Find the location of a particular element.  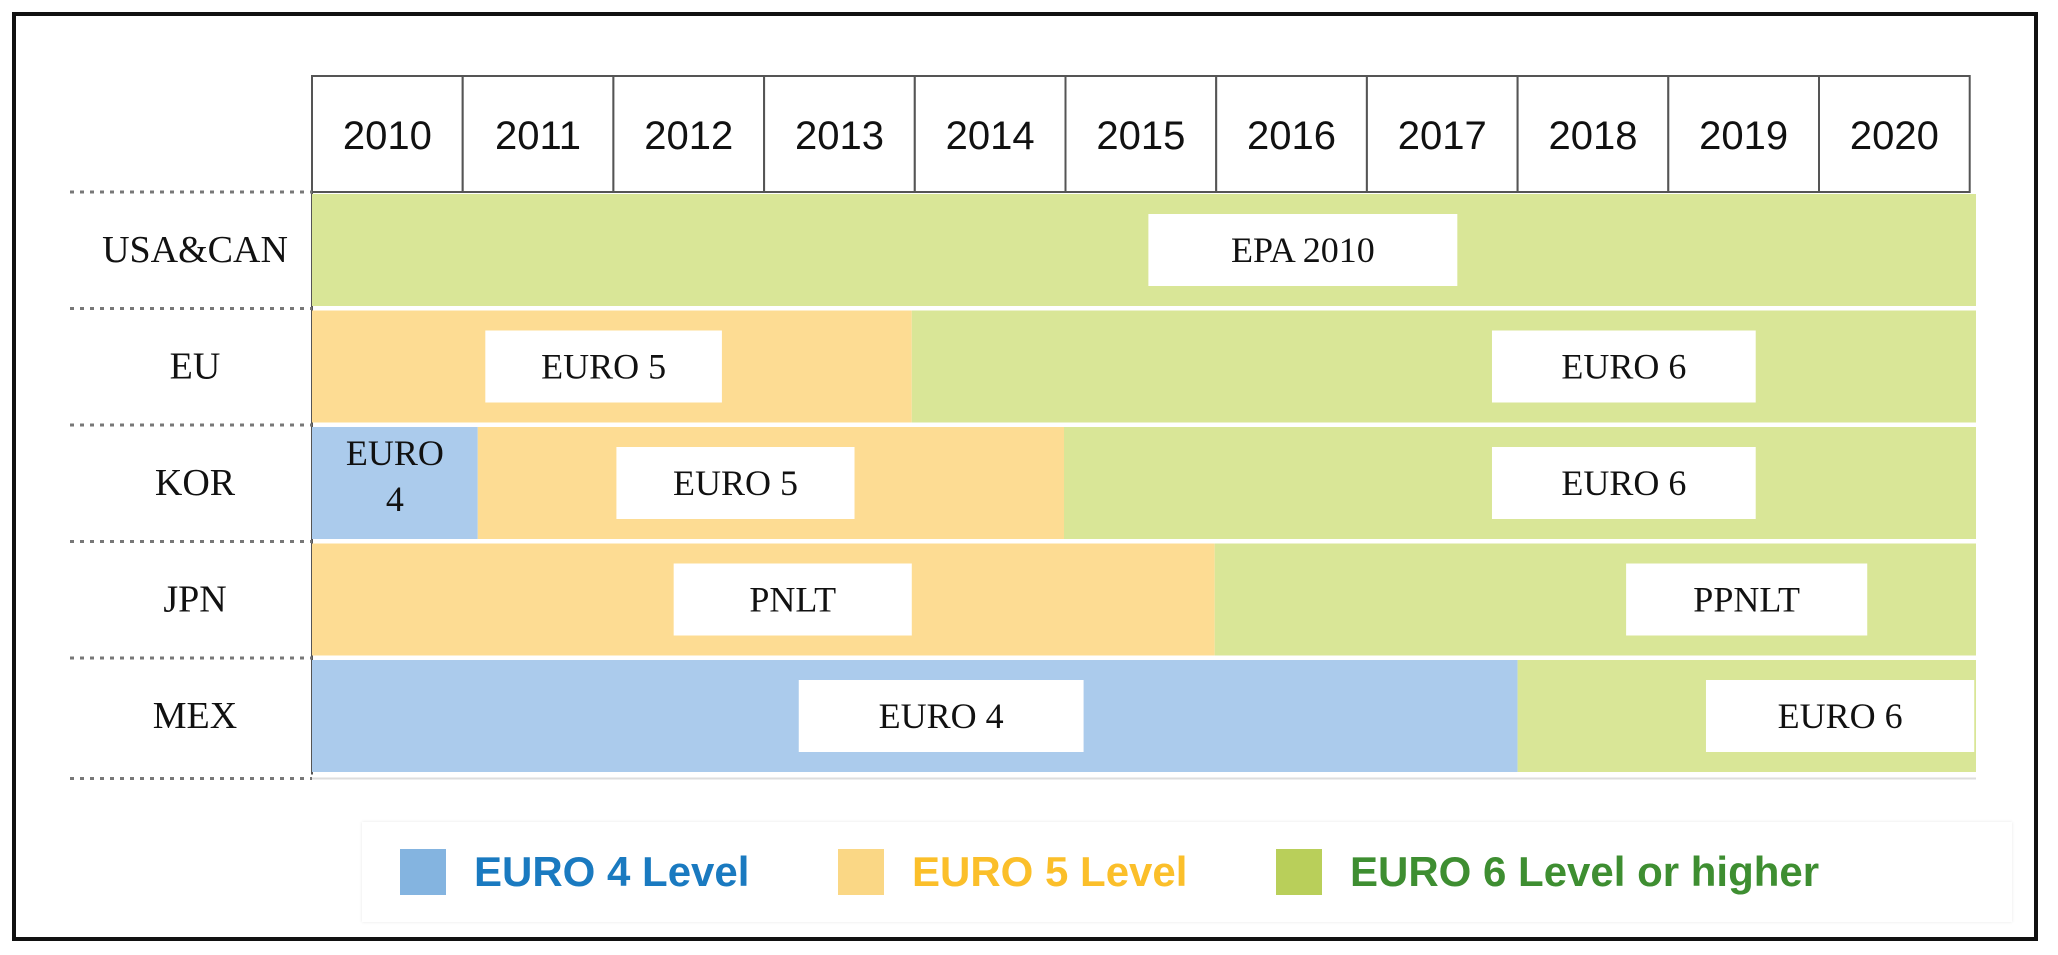

year-header is located at coordinates (1141, 134).